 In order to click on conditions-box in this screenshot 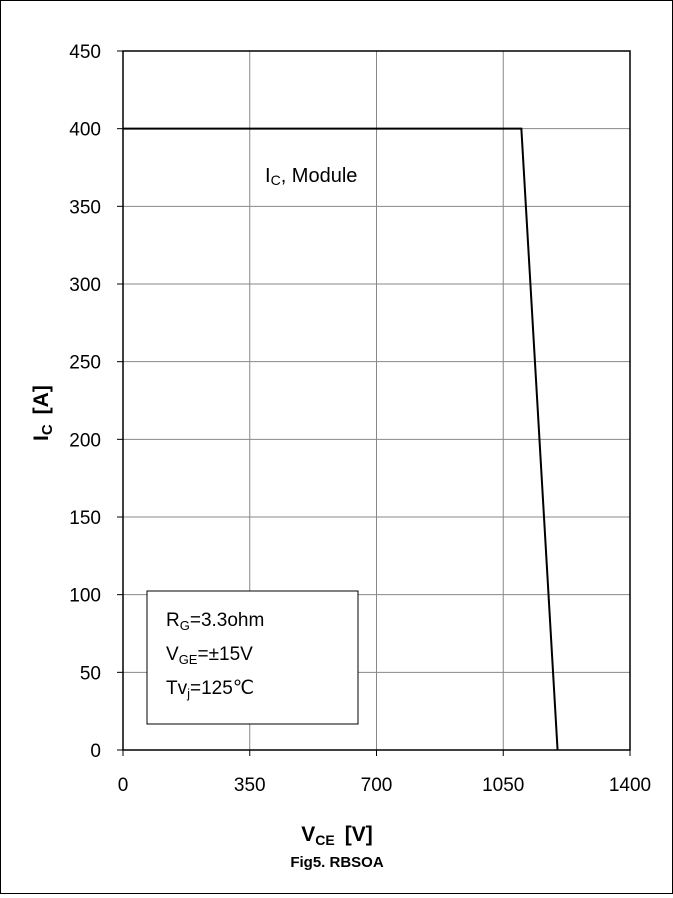, I will do `click(252, 657)`.